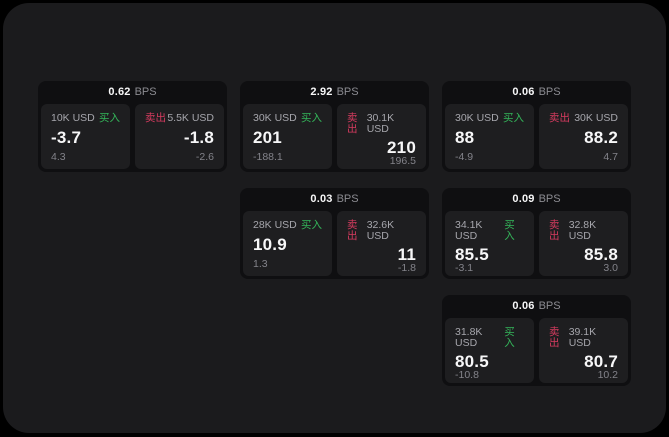 Image resolution: width=669 pixels, height=437 pixels. Describe the element at coordinates (287, 243) in the screenshot. I see `buy-tile: 28K USD 买入 10.9 1.3` at that location.